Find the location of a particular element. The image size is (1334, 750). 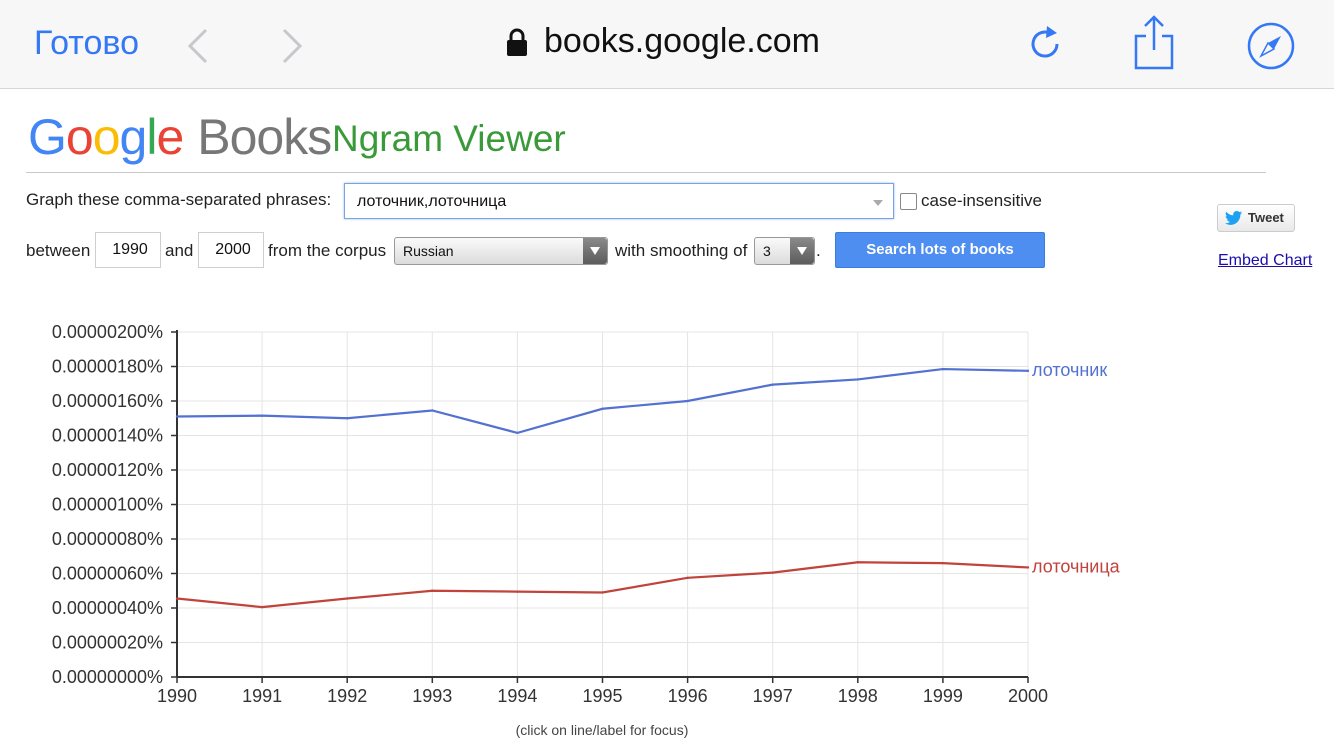

y-tick-label: 0.00000020% is located at coordinates (107, 643).